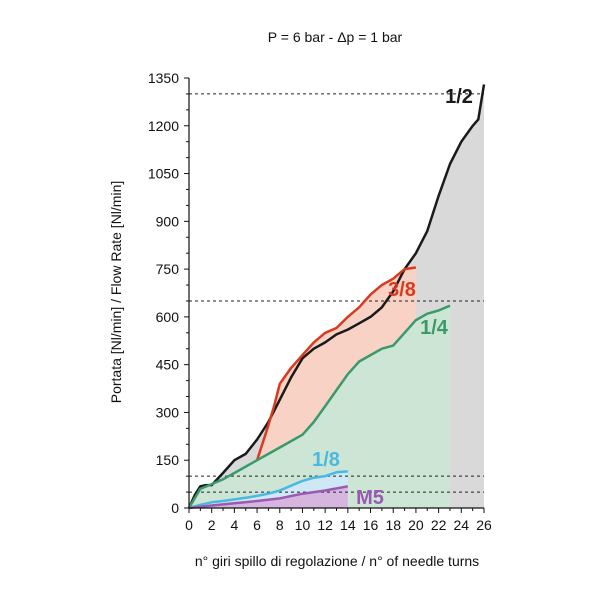  I want to click on y-tick-label: 1200, so click(163, 126).